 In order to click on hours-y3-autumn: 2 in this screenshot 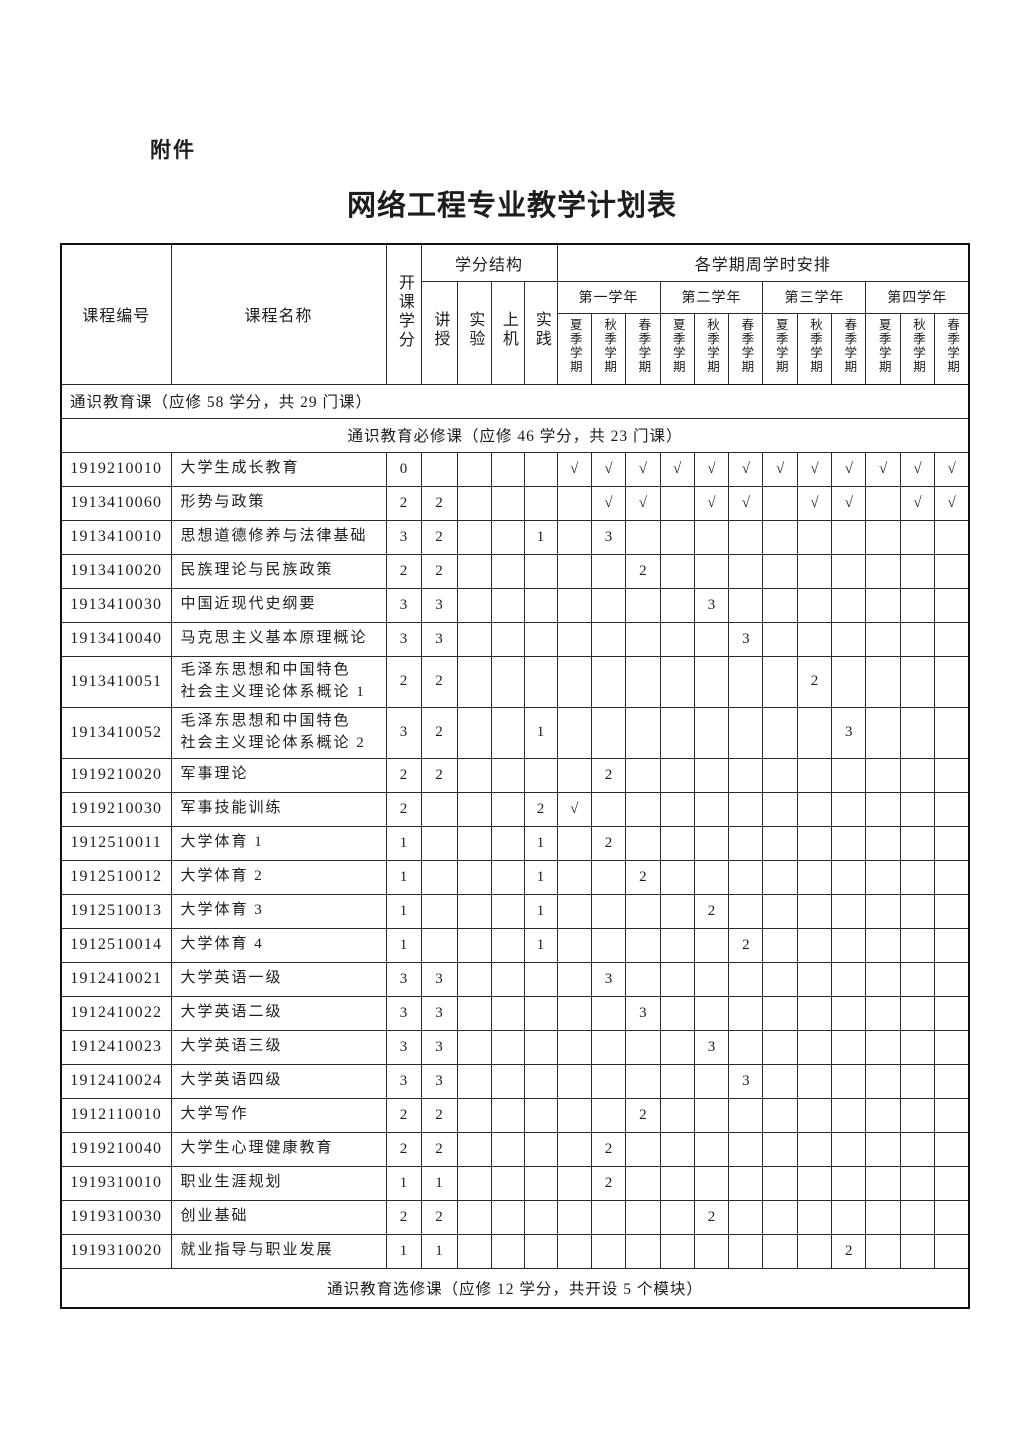, I will do `click(814, 681)`.